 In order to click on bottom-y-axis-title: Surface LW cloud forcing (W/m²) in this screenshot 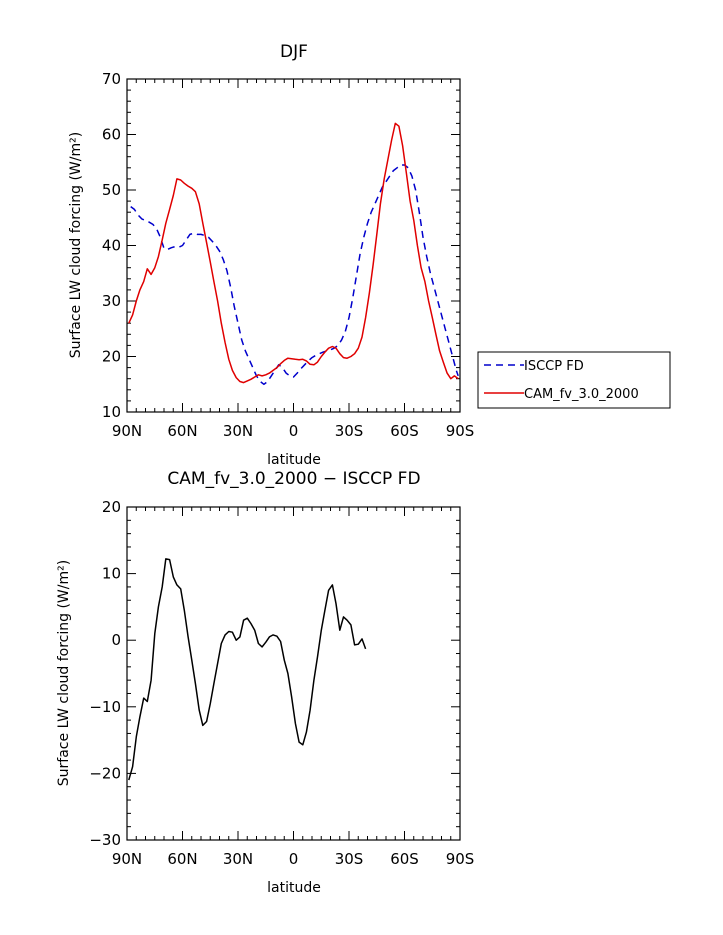, I will do `click(64, 673)`.